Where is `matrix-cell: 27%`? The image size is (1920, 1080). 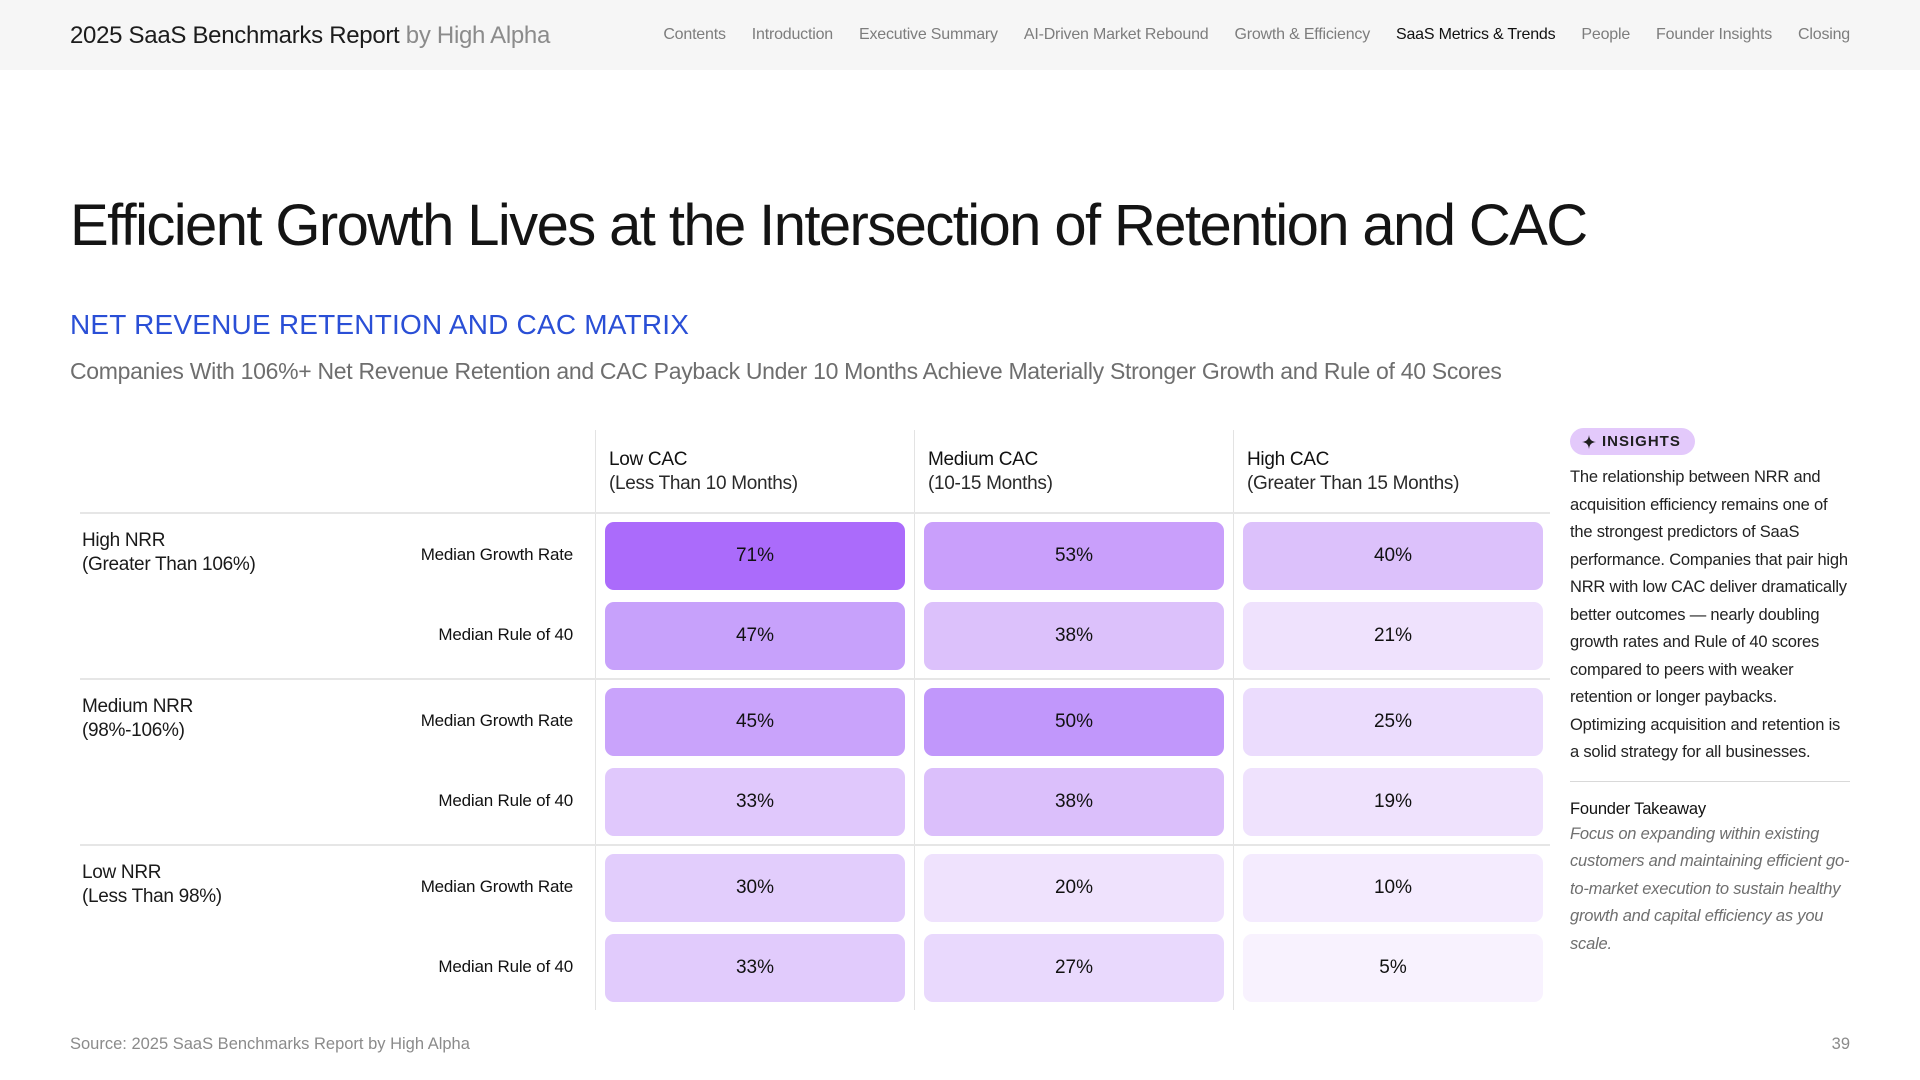 matrix-cell: 27% is located at coordinates (1074, 968).